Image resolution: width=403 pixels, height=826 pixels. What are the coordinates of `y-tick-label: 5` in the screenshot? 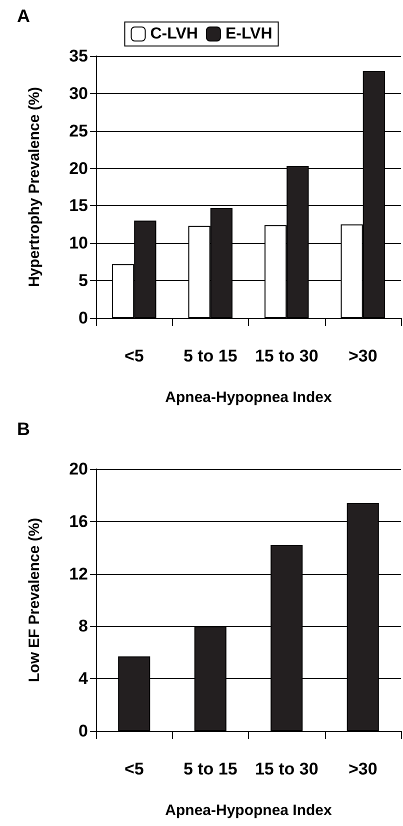 It's located at (83, 280).